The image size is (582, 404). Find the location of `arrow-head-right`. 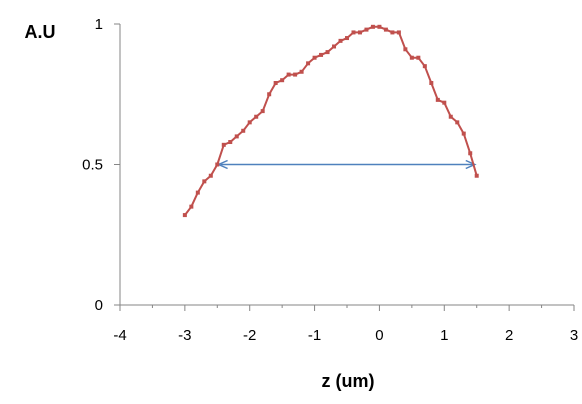

arrow-head-right is located at coordinates (471, 164).